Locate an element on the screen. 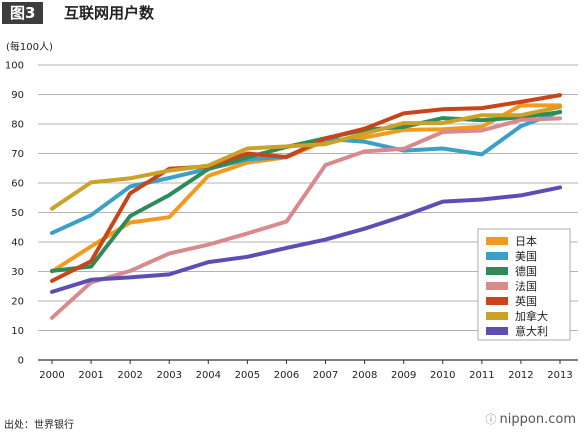 Image resolution: width=584 pixels, height=434 pixels. y-tick-label: 60 is located at coordinates (17, 184).